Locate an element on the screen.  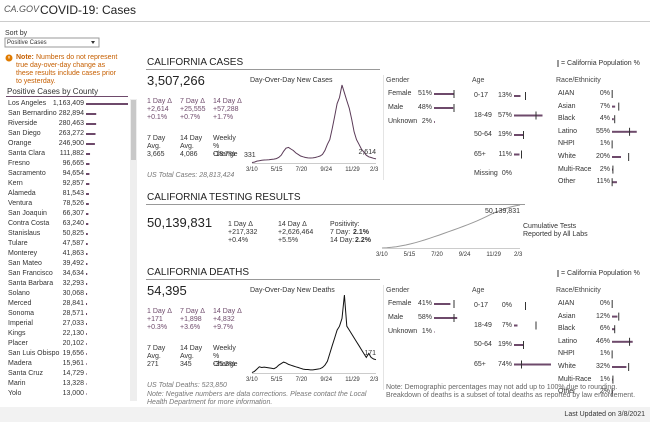
select-arrow is located at coordinates (93, 42).